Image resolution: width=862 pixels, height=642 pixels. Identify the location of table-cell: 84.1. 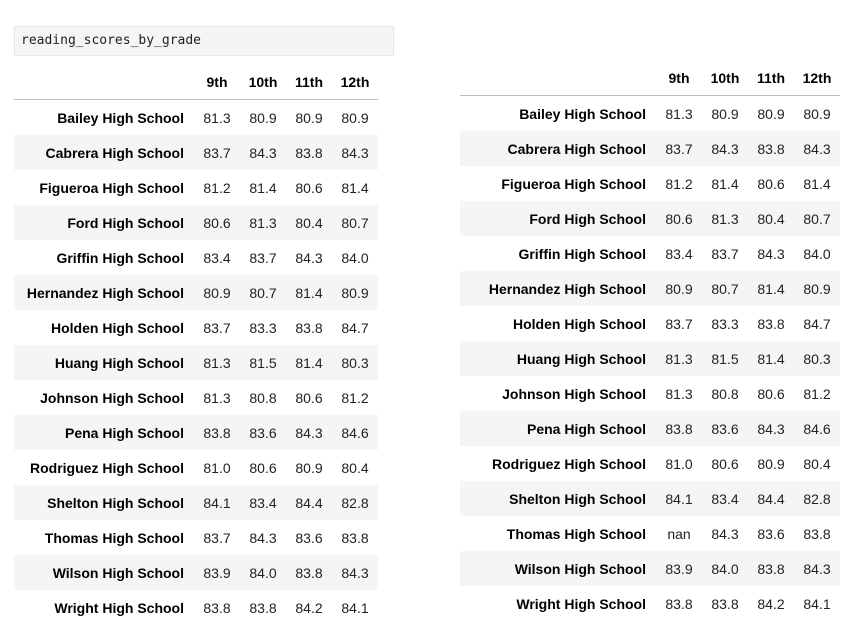
(679, 498).